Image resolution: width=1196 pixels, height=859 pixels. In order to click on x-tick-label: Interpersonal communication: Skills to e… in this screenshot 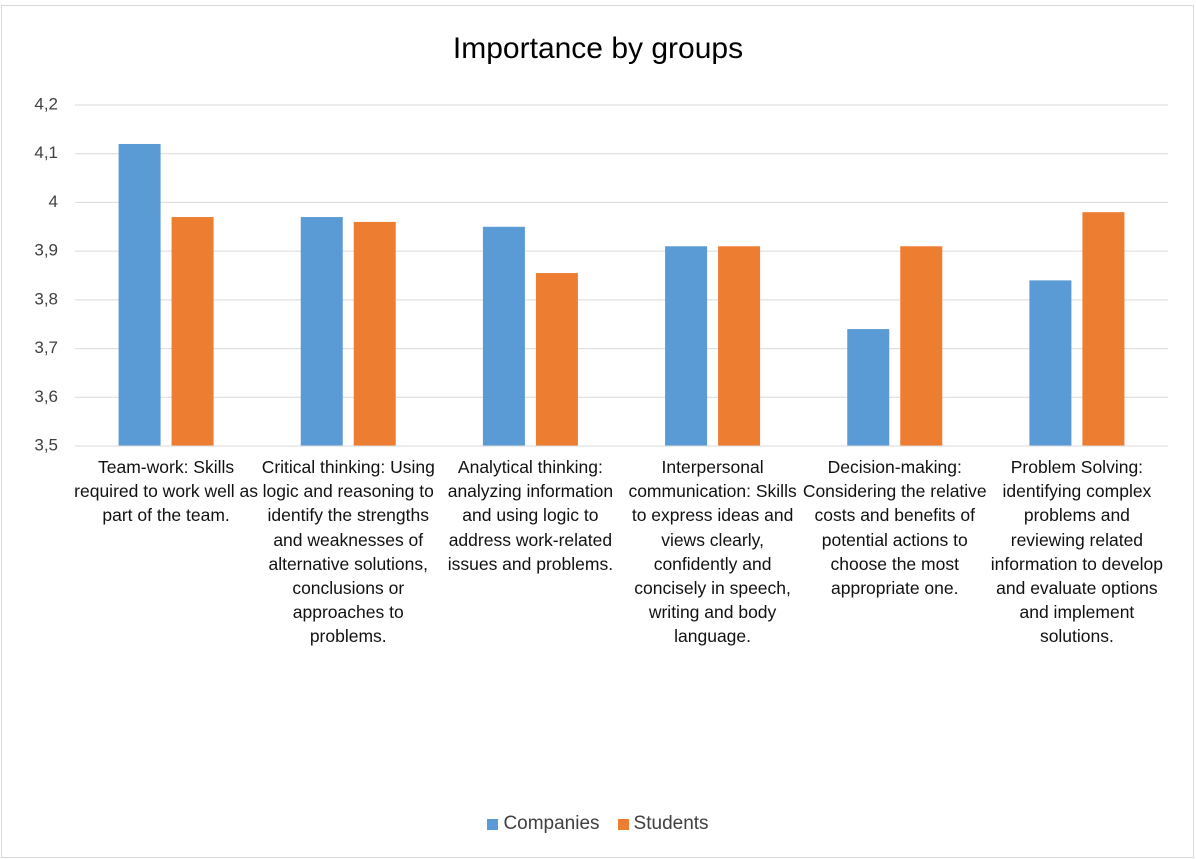, I will do `click(712, 552)`.